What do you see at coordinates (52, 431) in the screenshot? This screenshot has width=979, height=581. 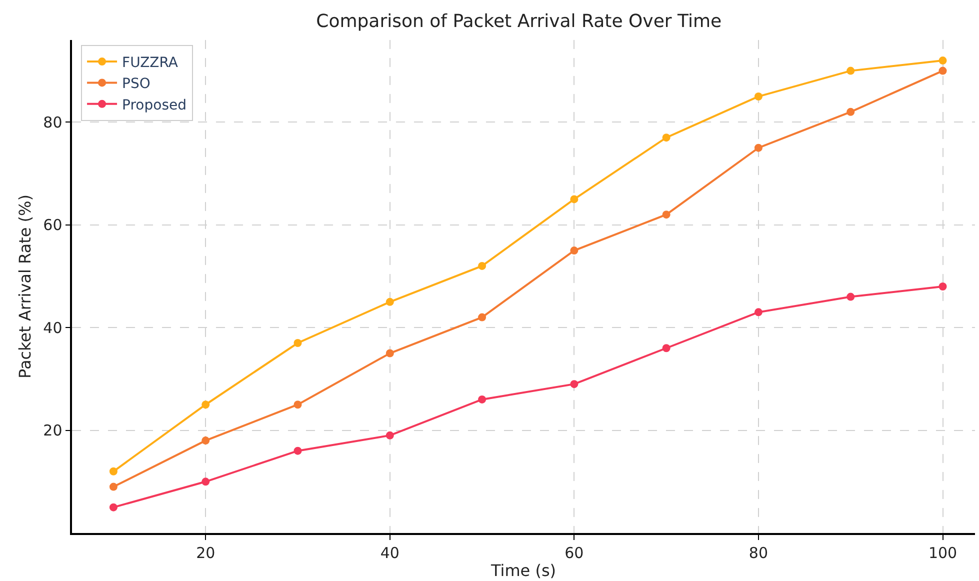 I see `y-tick-label: 20` at bounding box center [52, 431].